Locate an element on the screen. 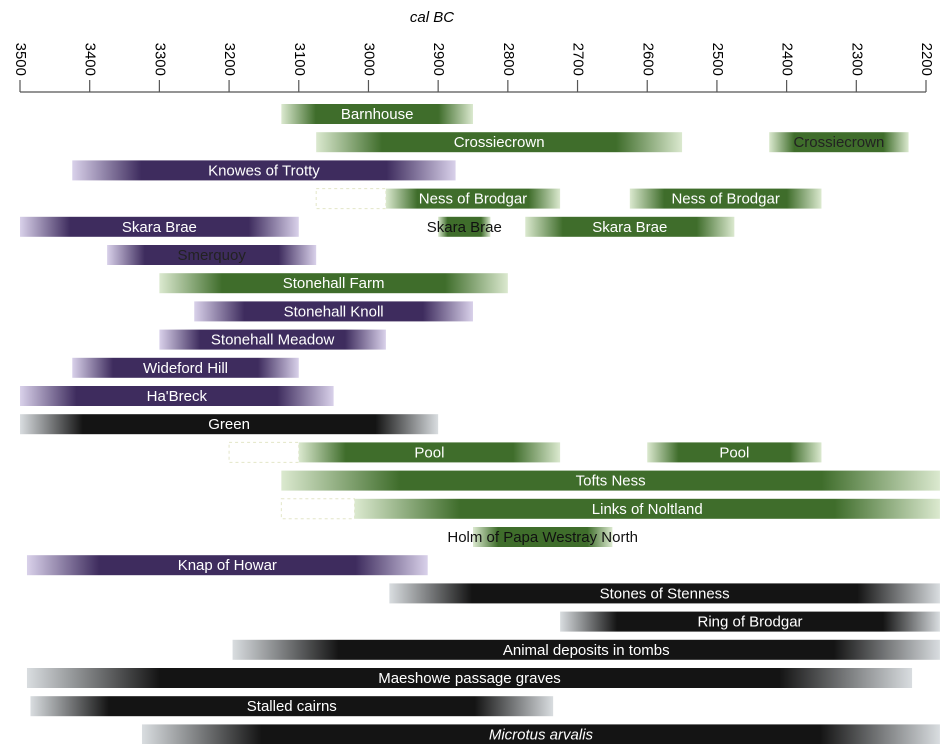  bar-label: Smerquoy is located at coordinates (211, 255).